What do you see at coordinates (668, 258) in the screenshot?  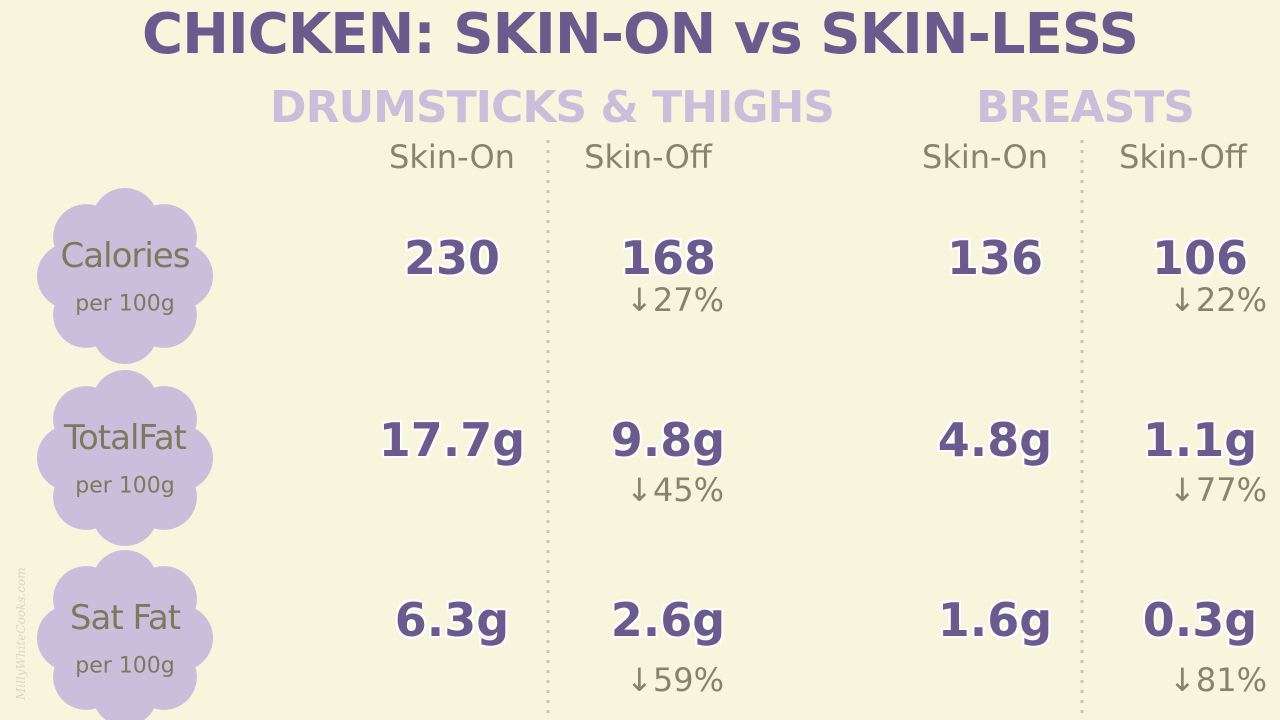 I see `value: 168` at bounding box center [668, 258].